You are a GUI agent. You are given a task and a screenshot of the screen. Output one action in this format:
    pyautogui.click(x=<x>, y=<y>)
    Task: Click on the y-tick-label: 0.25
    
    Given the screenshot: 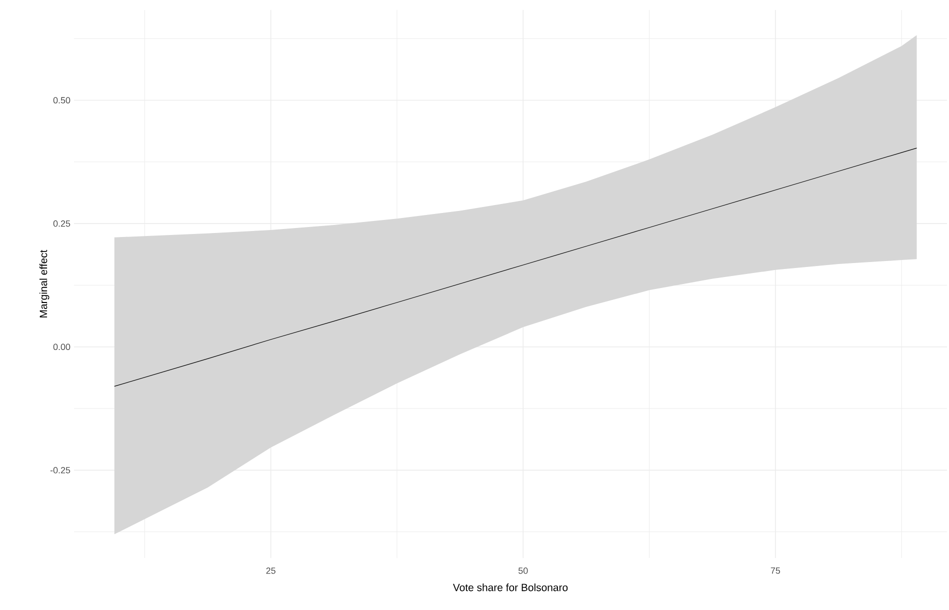 What is the action you would take?
    pyautogui.click(x=61, y=223)
    